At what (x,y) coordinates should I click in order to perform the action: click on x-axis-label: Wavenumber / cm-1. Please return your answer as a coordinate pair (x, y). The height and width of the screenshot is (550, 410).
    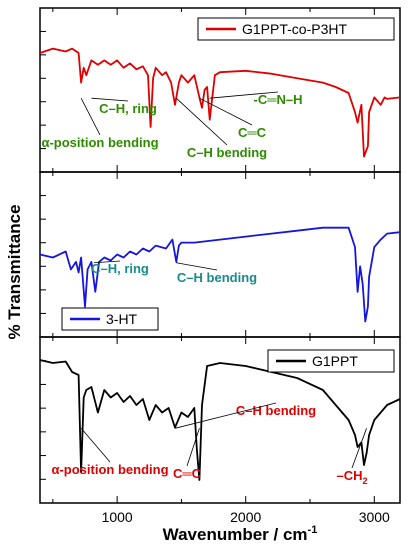
    Looking at the image, I should click on (240, 534).